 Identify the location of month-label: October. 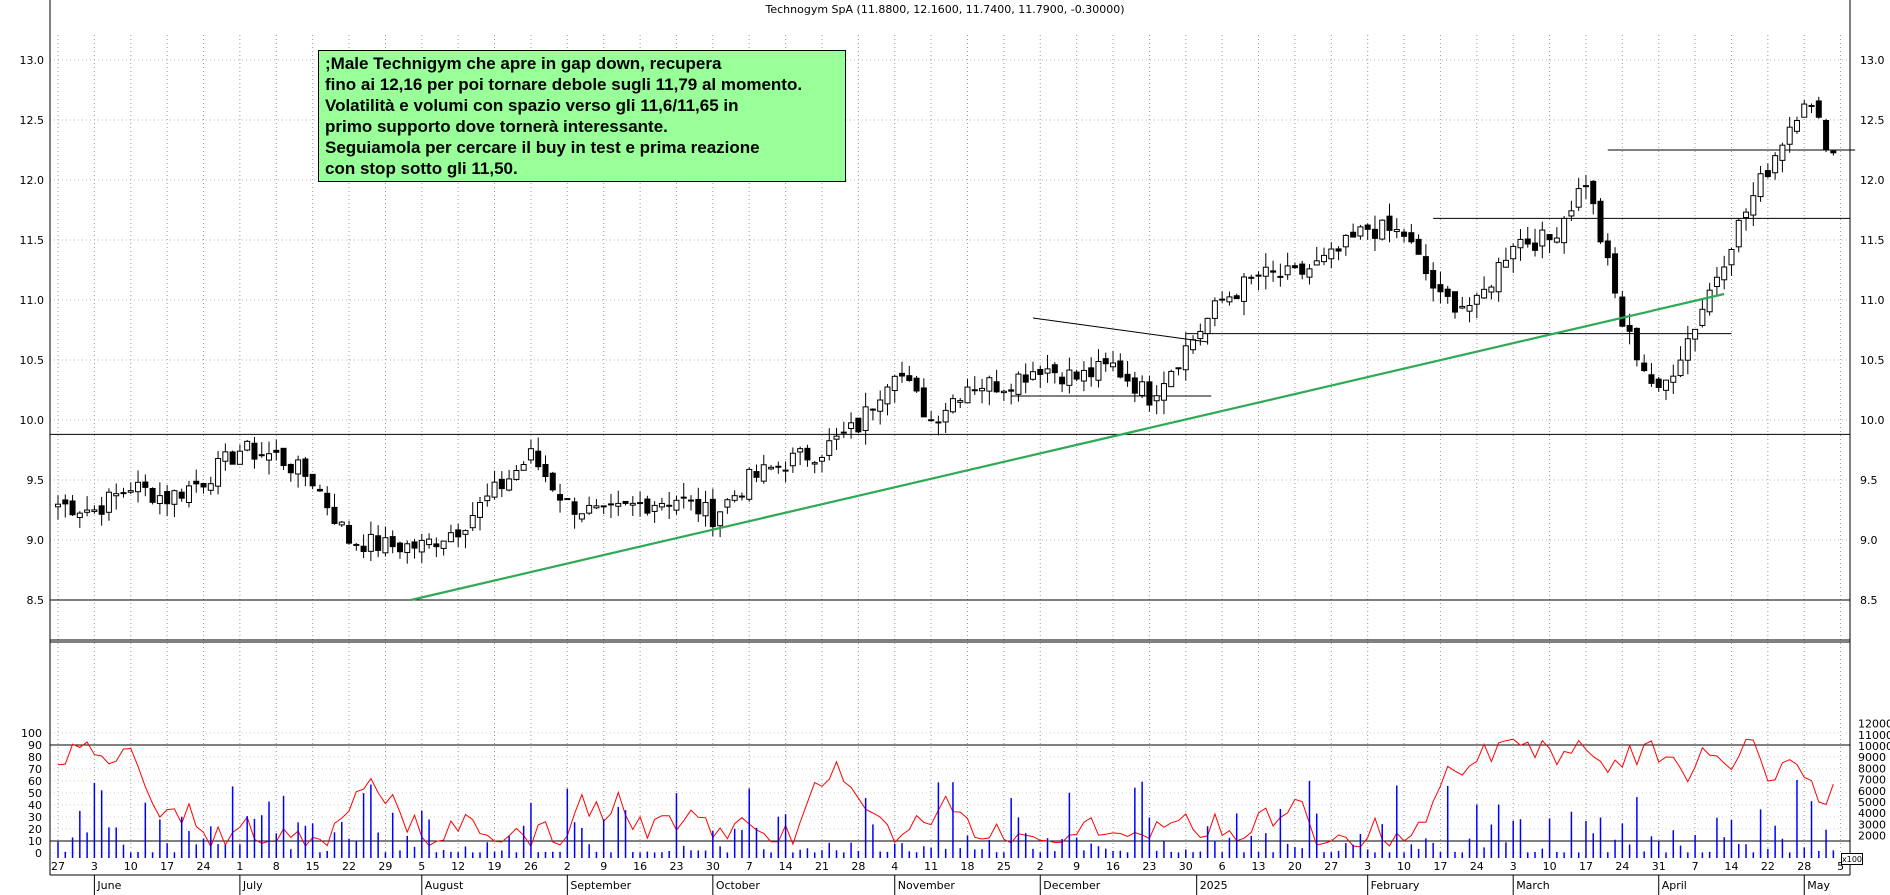
(738, 885).